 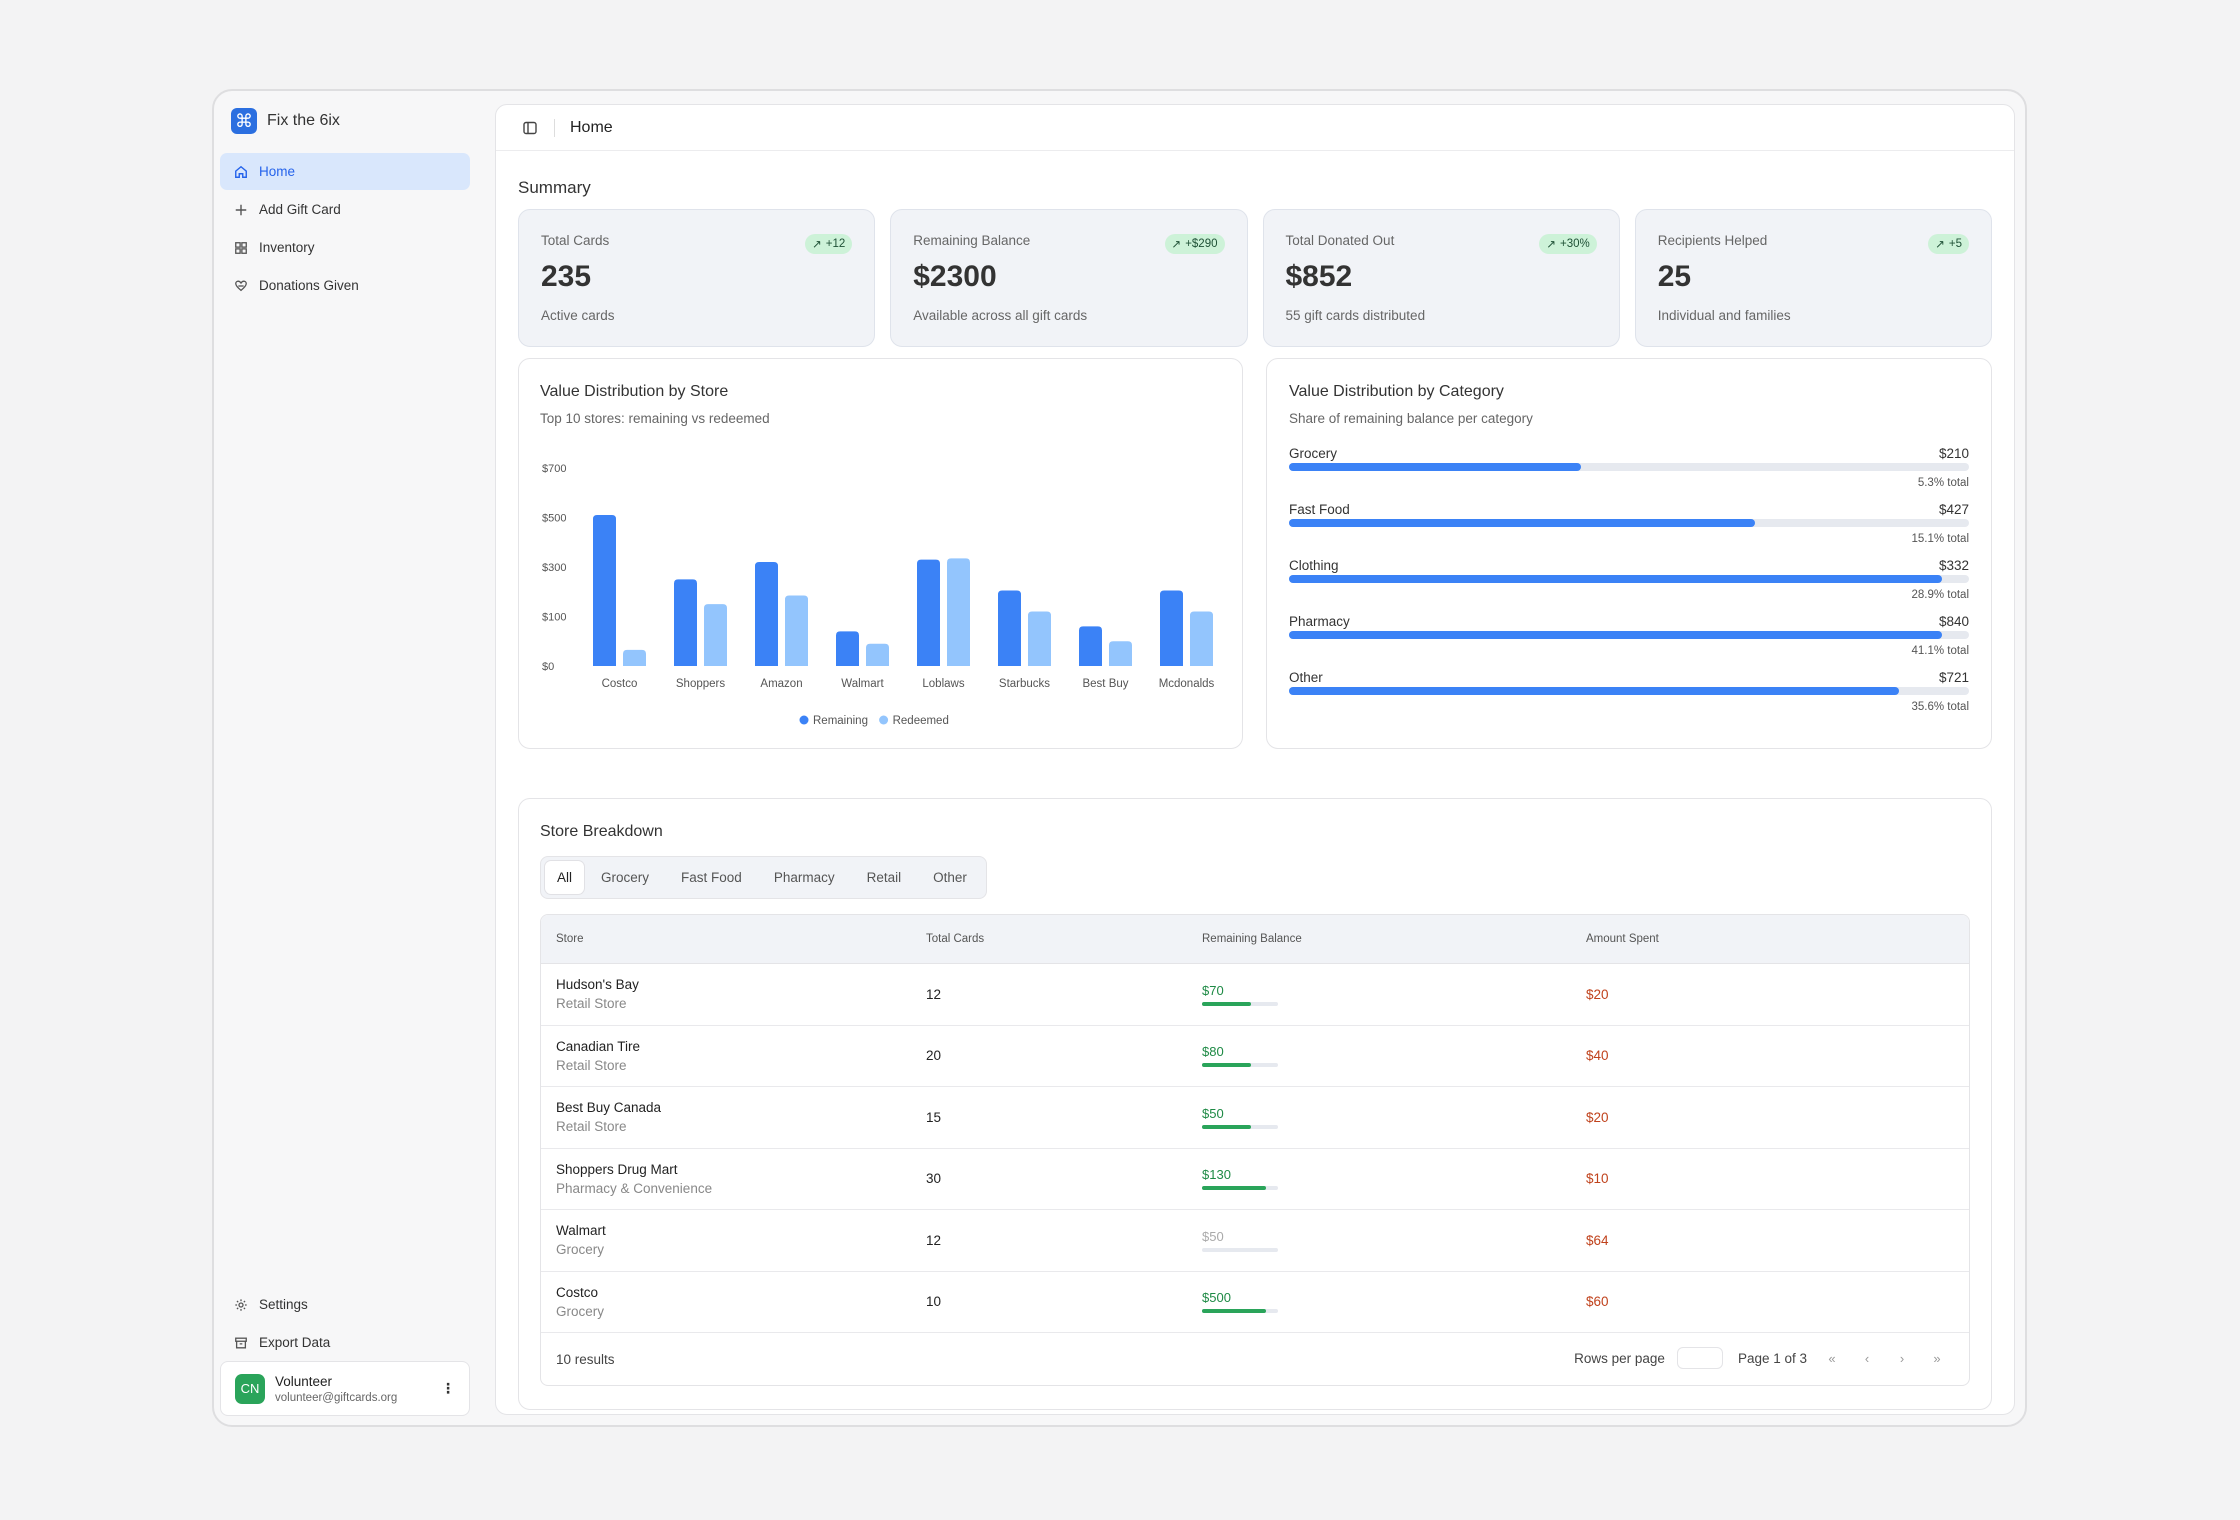 What do you see at coordinates (609, 1108) in the screenshot?
I see `store-name: Best Buy Canada` at bounding box center [609, 1108].